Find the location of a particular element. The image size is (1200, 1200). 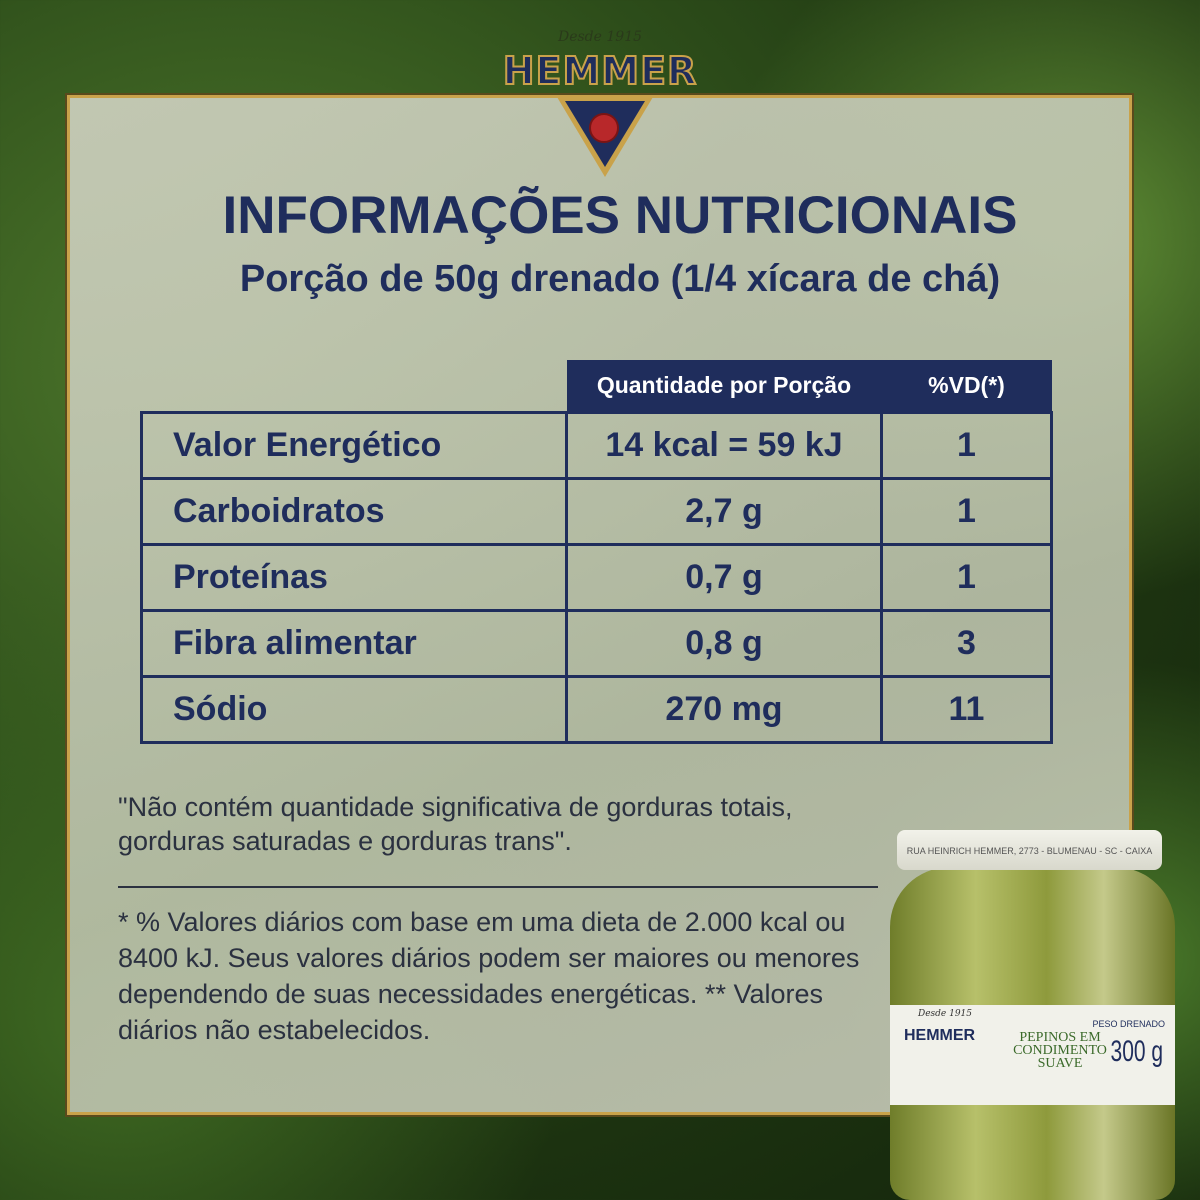

rose-emblem-icon is located at coordinates (604, 128).